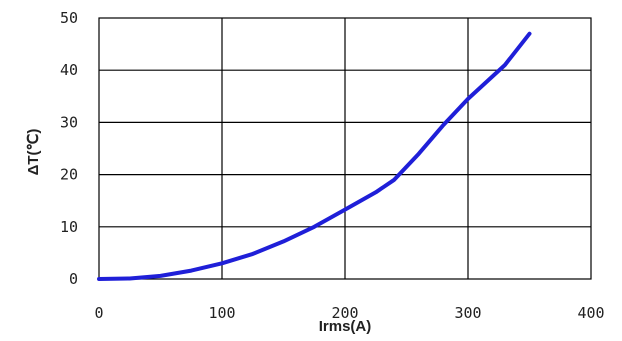 The image size is (622, 341). Describe the element at coordinates (33, 152) in the screenshot. I see `y-axis-label: ΔT(℃)` at that location.